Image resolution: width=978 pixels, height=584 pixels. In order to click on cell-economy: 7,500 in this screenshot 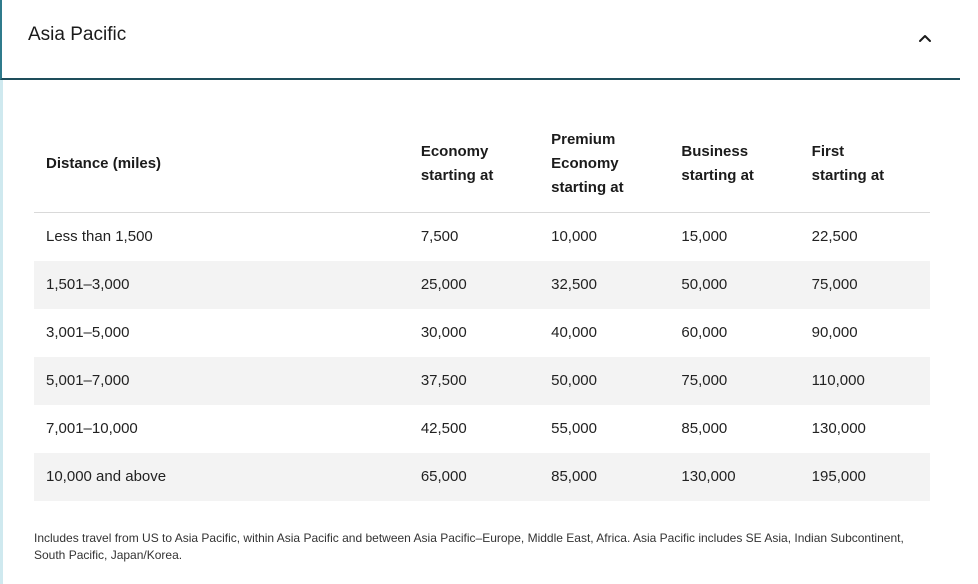, I will do `click(439, 236)`.